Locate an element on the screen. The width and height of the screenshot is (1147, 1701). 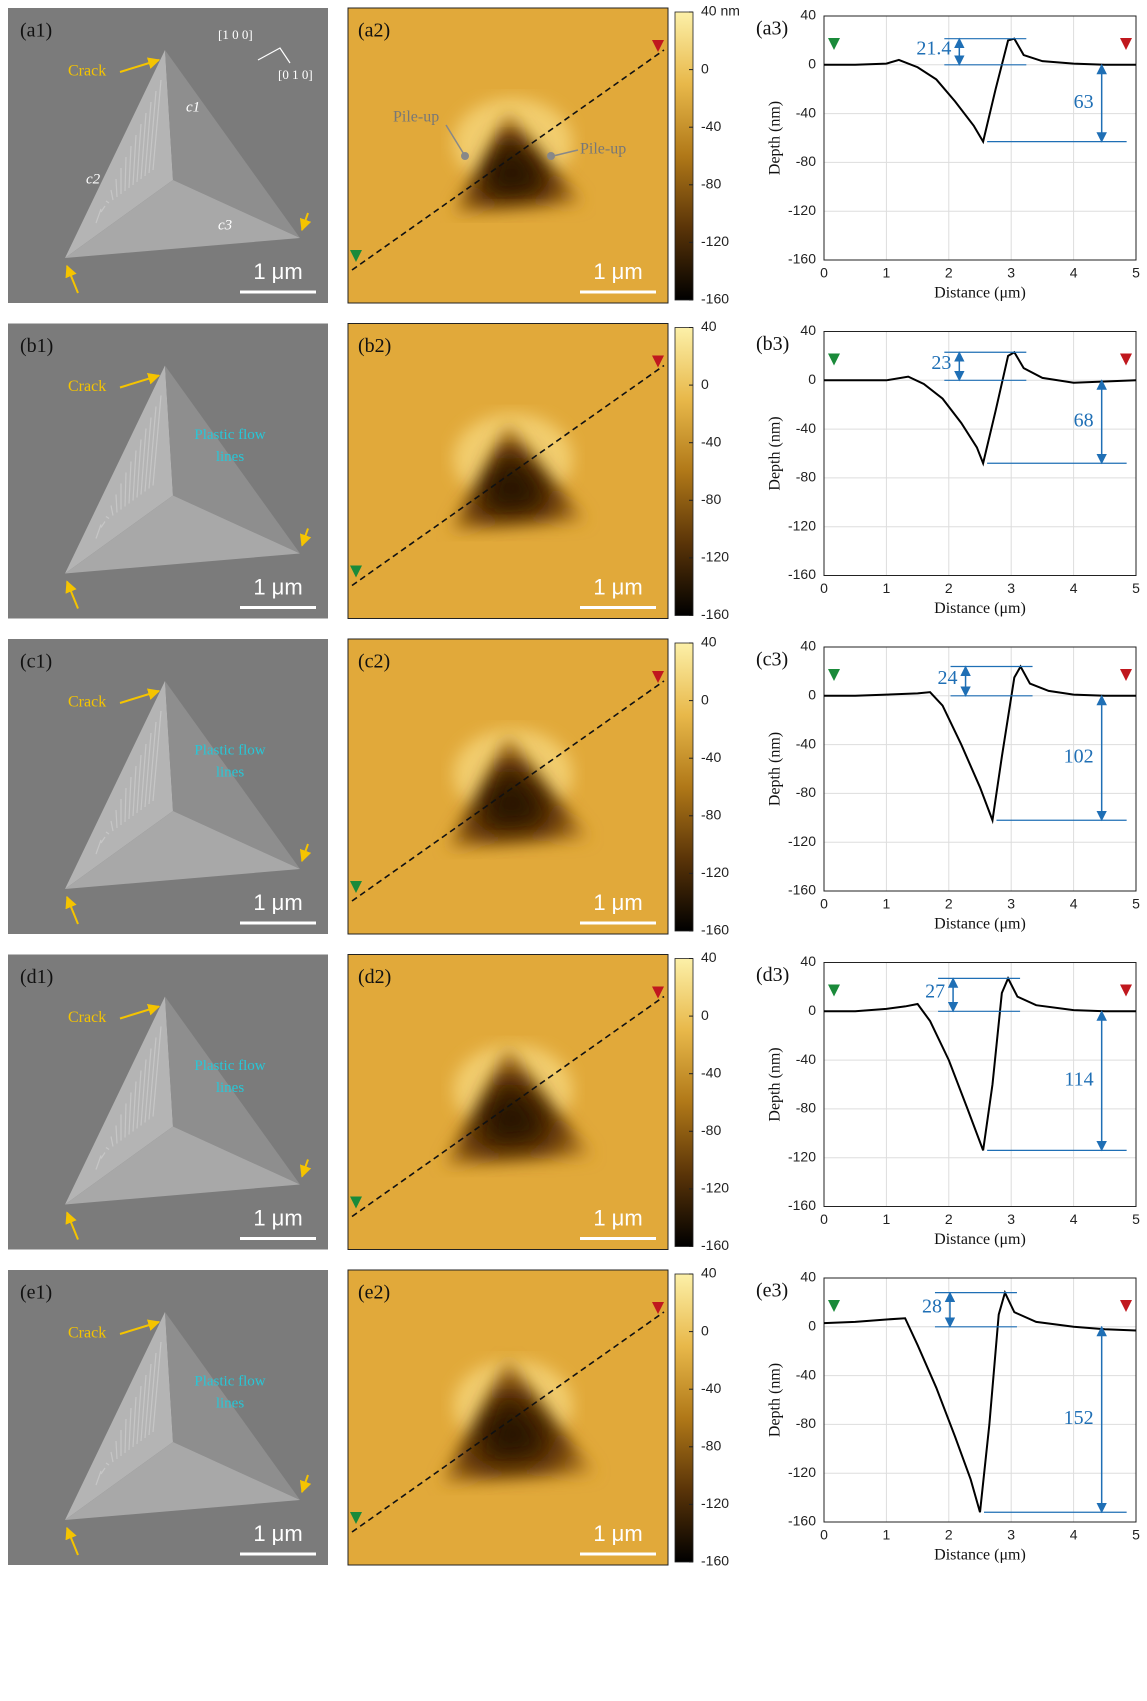
panel-label: (e2) is located at coordinates (374, 1293).